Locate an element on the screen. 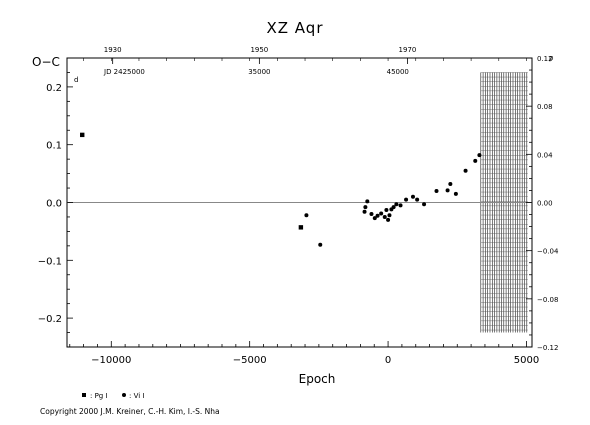 This screenshot has height=425, width=590. top-year-label: 1930 is located at coordinates (113, 50).